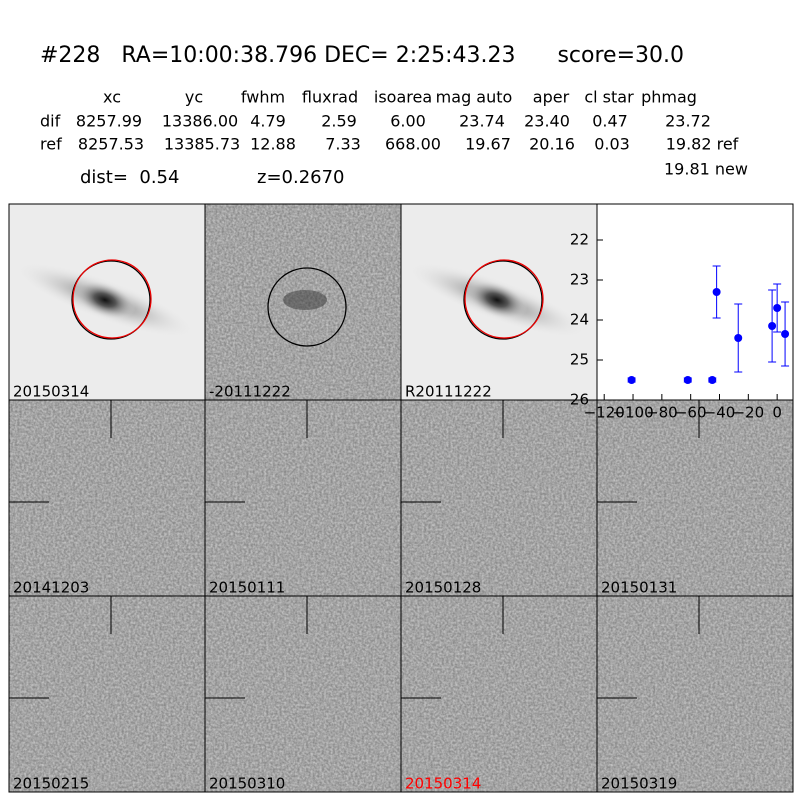  What do you see at coordinates (579, 280) in the screenshot?
I see `y-tick-label: 23` at bounding box center [579, 280].